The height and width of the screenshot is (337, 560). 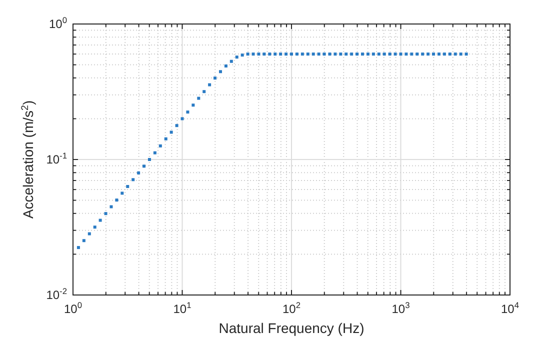 I want to click on y-tick-label: 10$^{-1}$, so click(x=57, y=158).